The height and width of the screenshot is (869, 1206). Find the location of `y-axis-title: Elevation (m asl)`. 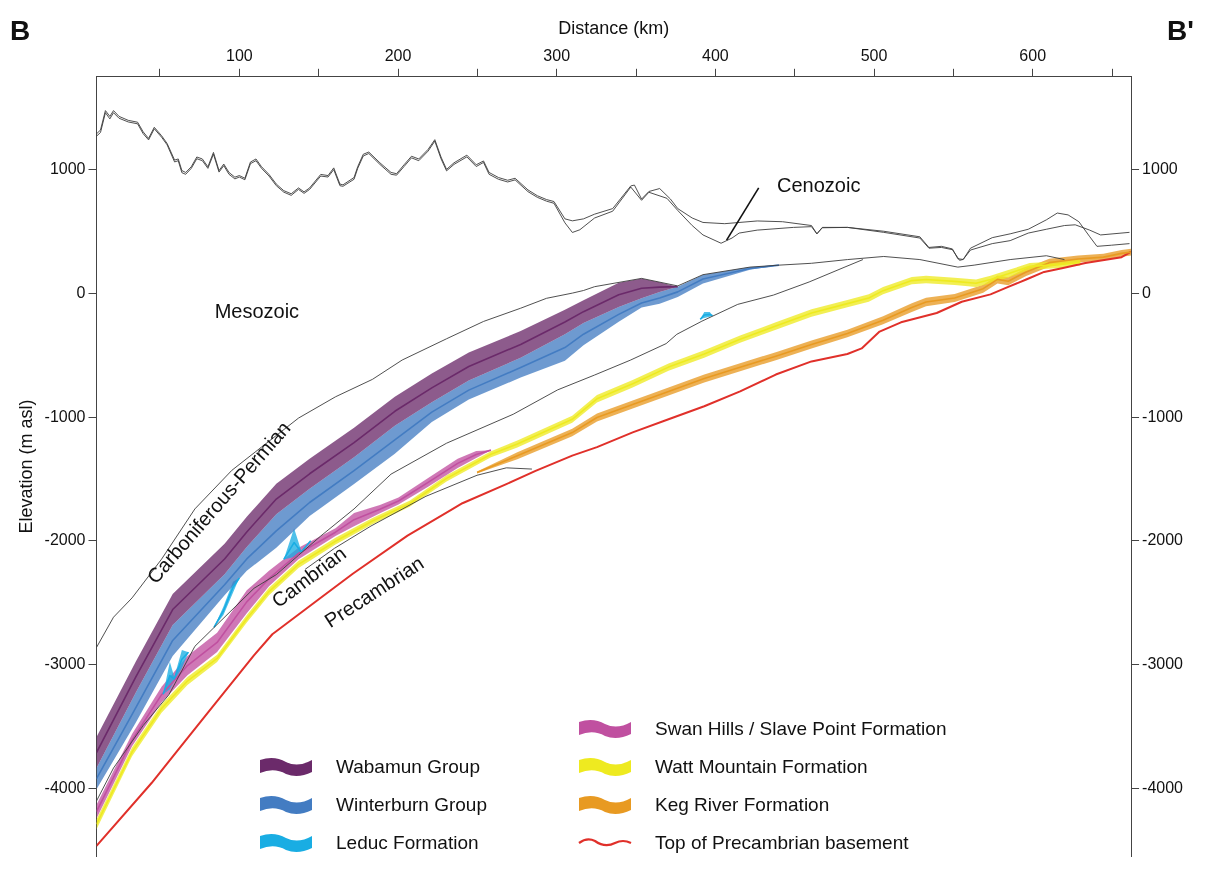

y-axis-title: Elevation (m asl) is located at coordinates (25, 466).